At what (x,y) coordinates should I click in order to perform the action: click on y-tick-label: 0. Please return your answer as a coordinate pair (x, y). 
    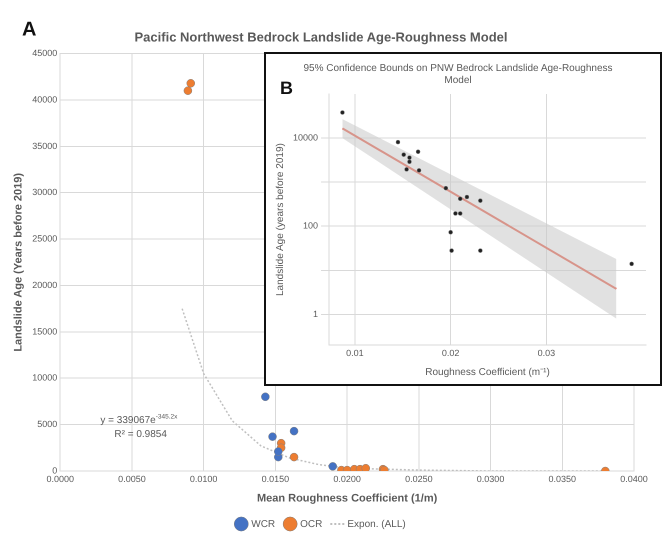
    Looking at the image, I should click on (55, 470).